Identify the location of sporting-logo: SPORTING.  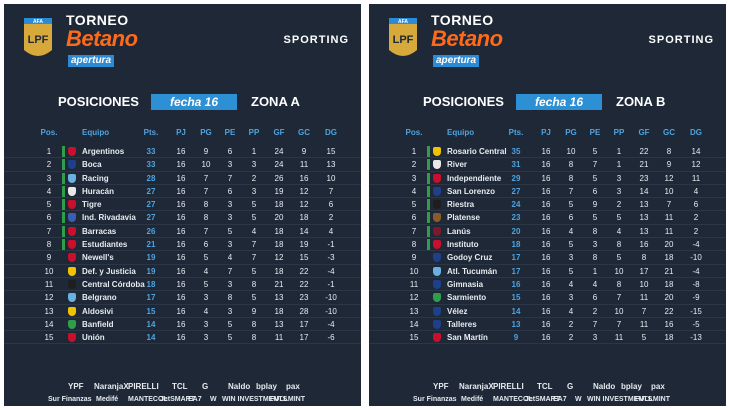
(681, 40).